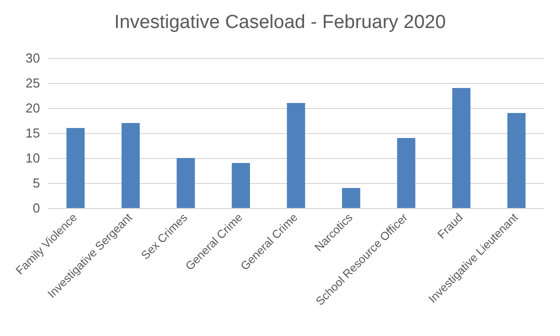 This screenshot has height=336, width=560. I want to click on y-tick-label: 15, so click(33, 133).